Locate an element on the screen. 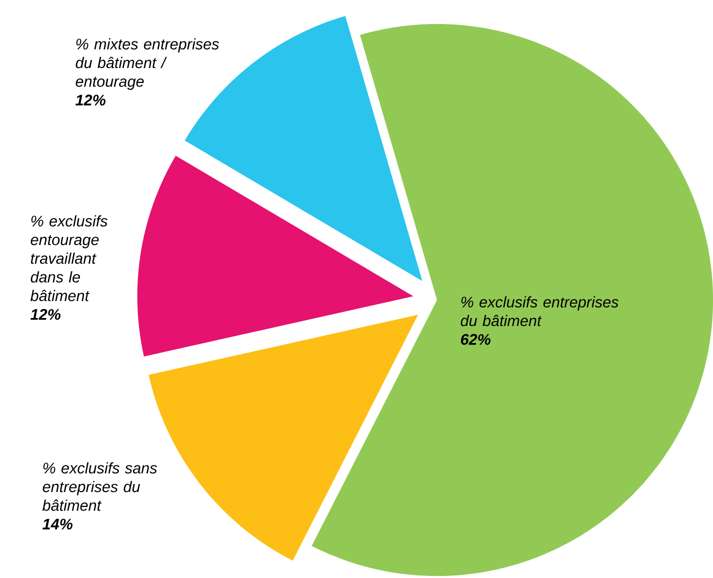  data-label: 62% is located at coordinates (475, 339).